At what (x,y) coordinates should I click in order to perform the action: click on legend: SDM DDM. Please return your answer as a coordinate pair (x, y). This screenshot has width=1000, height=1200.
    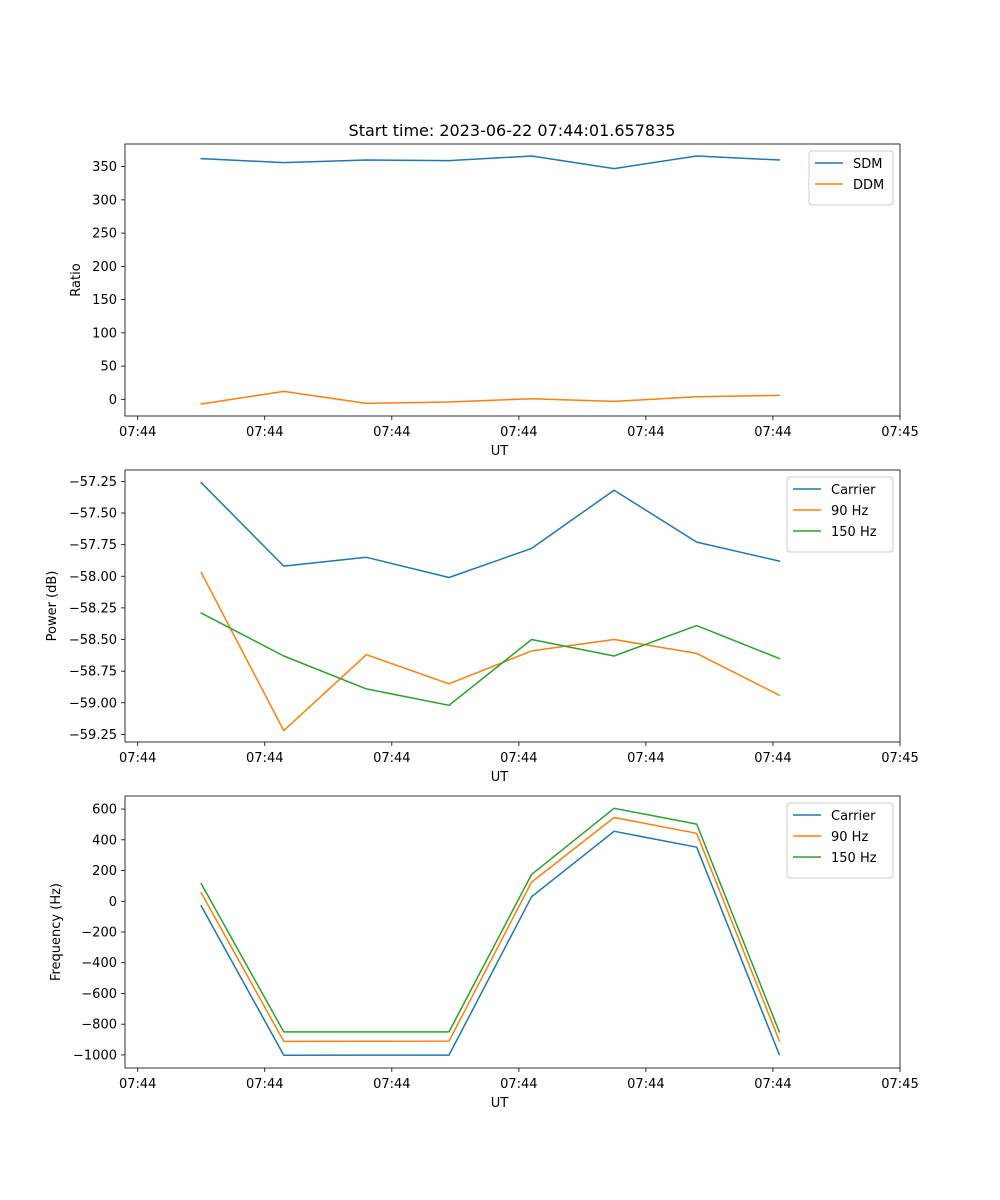
    Looking at the image, I should click on (851, 178).